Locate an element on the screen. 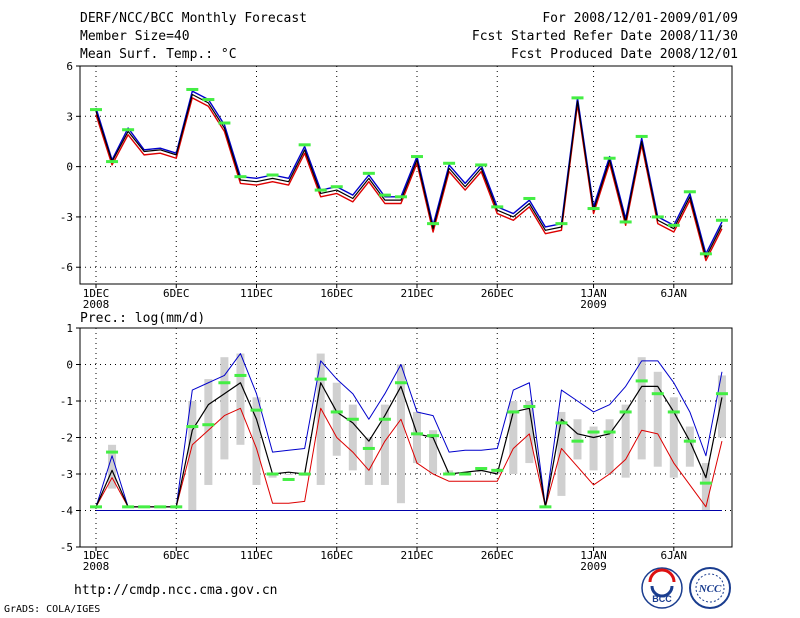 This screenshot has height=618, width=800. y-tick-label: -4 is located at coordinates (67, 511).